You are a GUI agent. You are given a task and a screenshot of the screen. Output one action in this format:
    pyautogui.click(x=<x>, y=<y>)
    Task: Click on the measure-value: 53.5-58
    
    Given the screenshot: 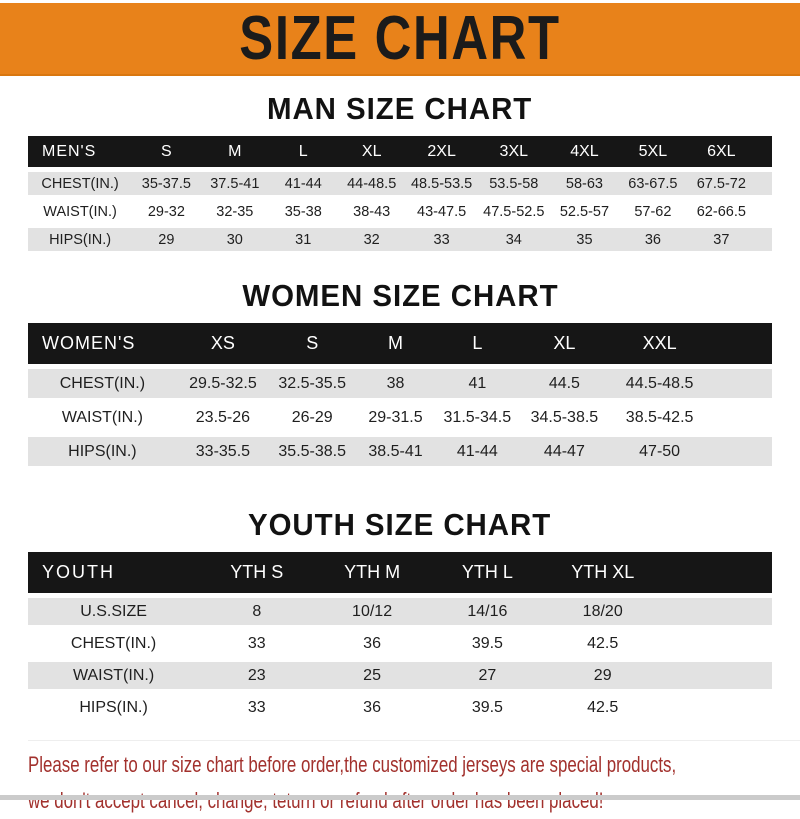 What is the action you would take?
    pyautogui.click(x=514, y=183)
    